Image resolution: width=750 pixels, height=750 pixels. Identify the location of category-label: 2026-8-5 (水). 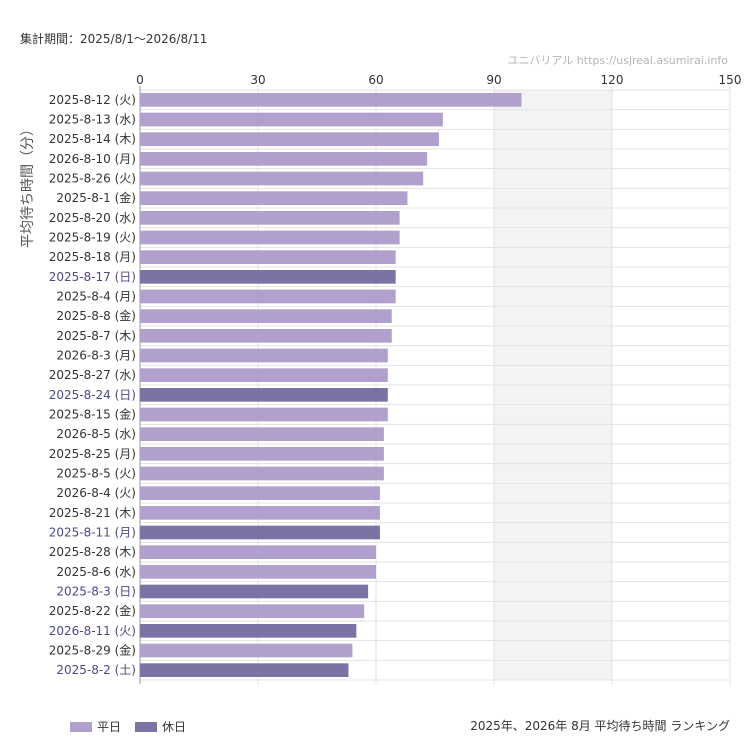
(96, 434).